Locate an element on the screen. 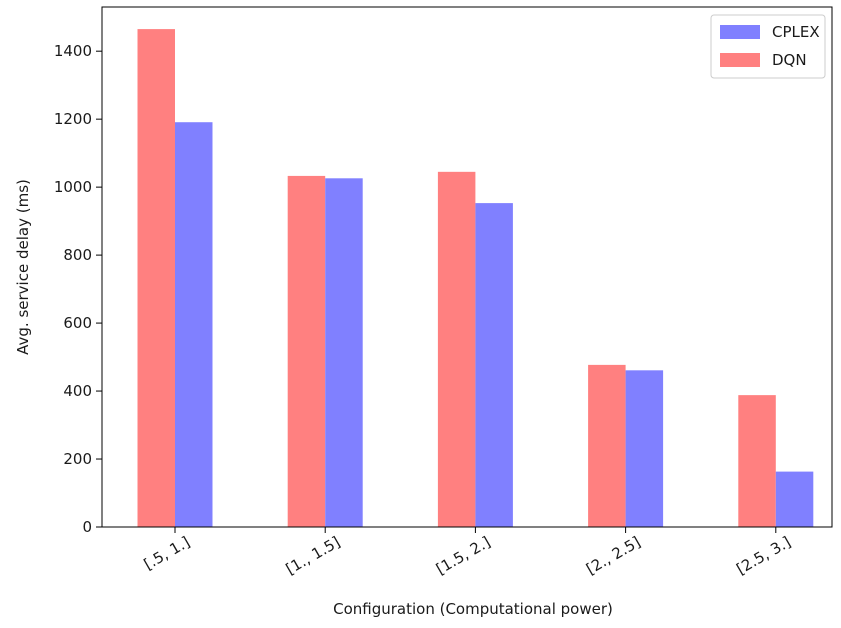 The image size is (841, 628). x-tick-label: [2., 2.5] is located at coordinates (613, 555).